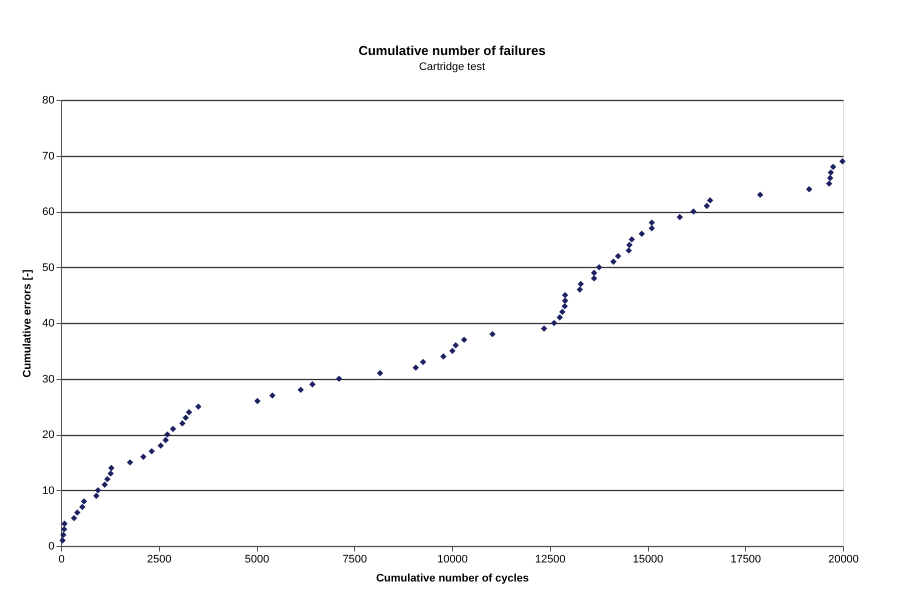 The width and height of the screenshot is (922, 614). Describe the element at coordinates (48, 379) in the screenshot. I see `y-tick-label: 30` at that location.